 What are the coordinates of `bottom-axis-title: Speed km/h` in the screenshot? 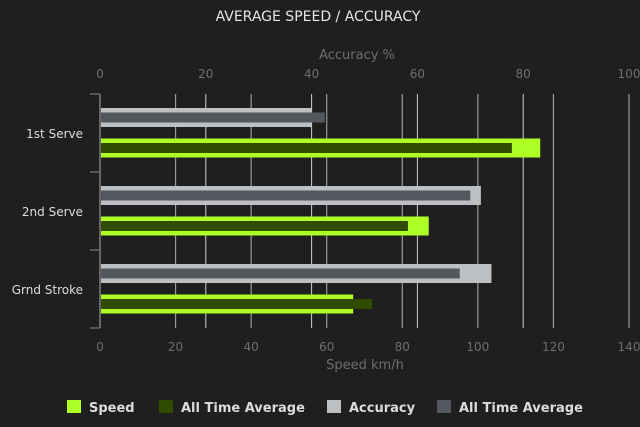 It's located at (365, 365).